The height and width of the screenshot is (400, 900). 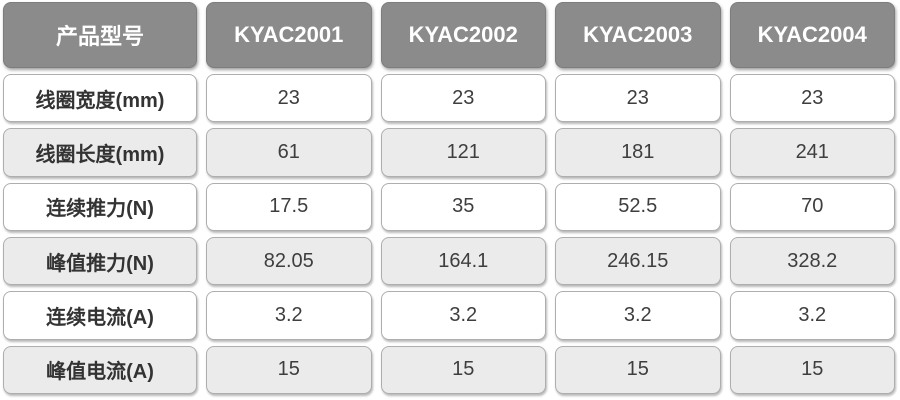 I want to click on row-label-continuous-current: 连续电流(A), so click(x=100, y=315).